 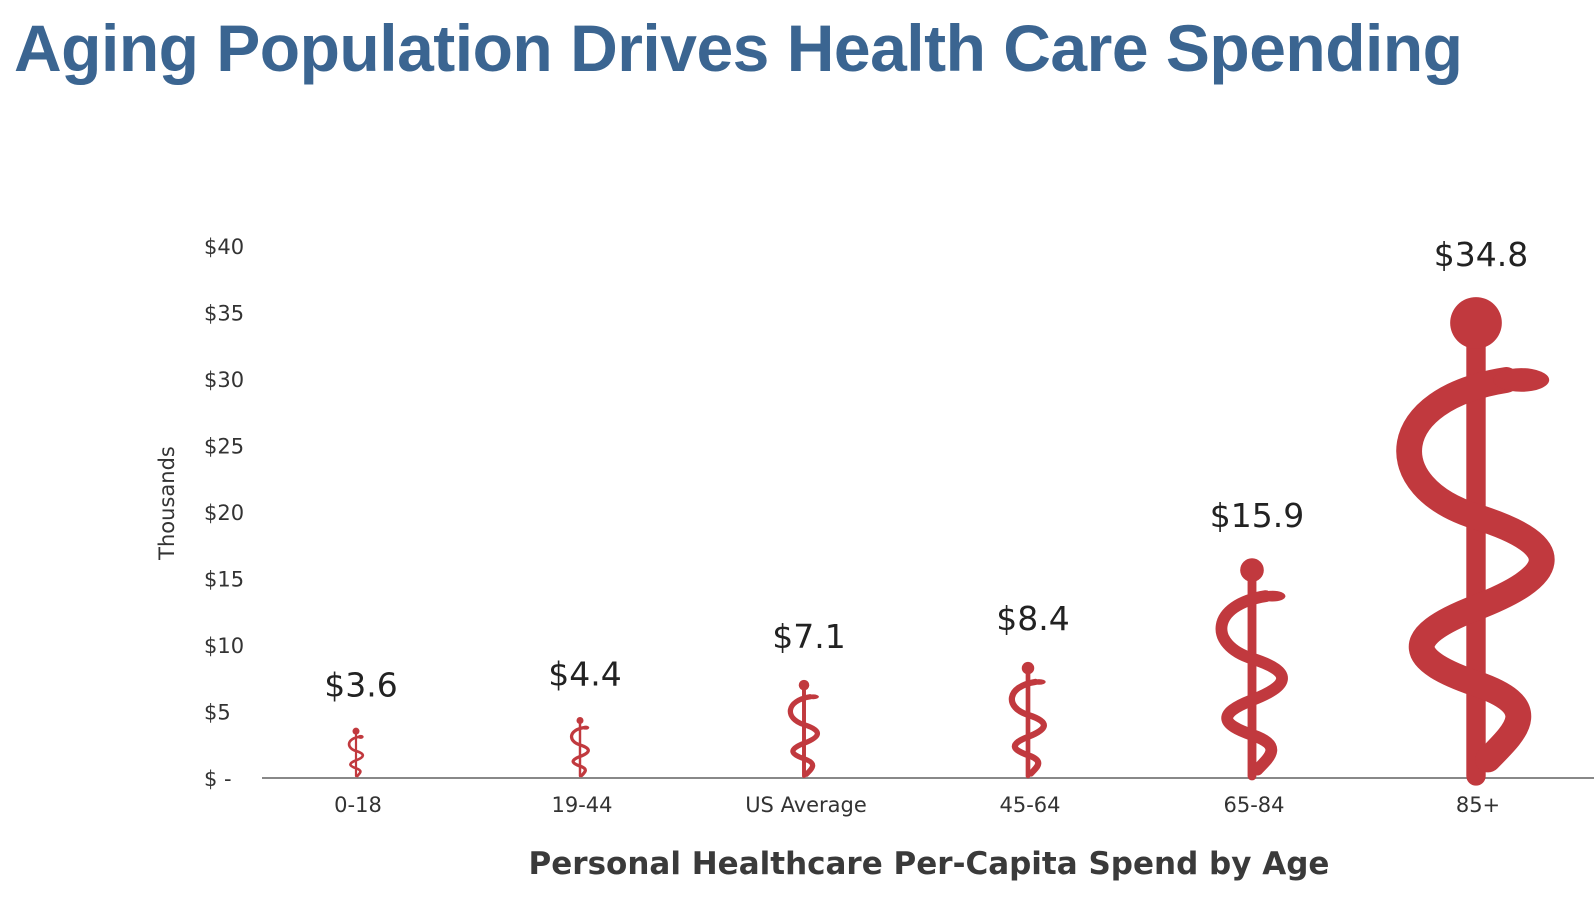 I want to click on data-label: $3.6, so click(x=360, y=684).